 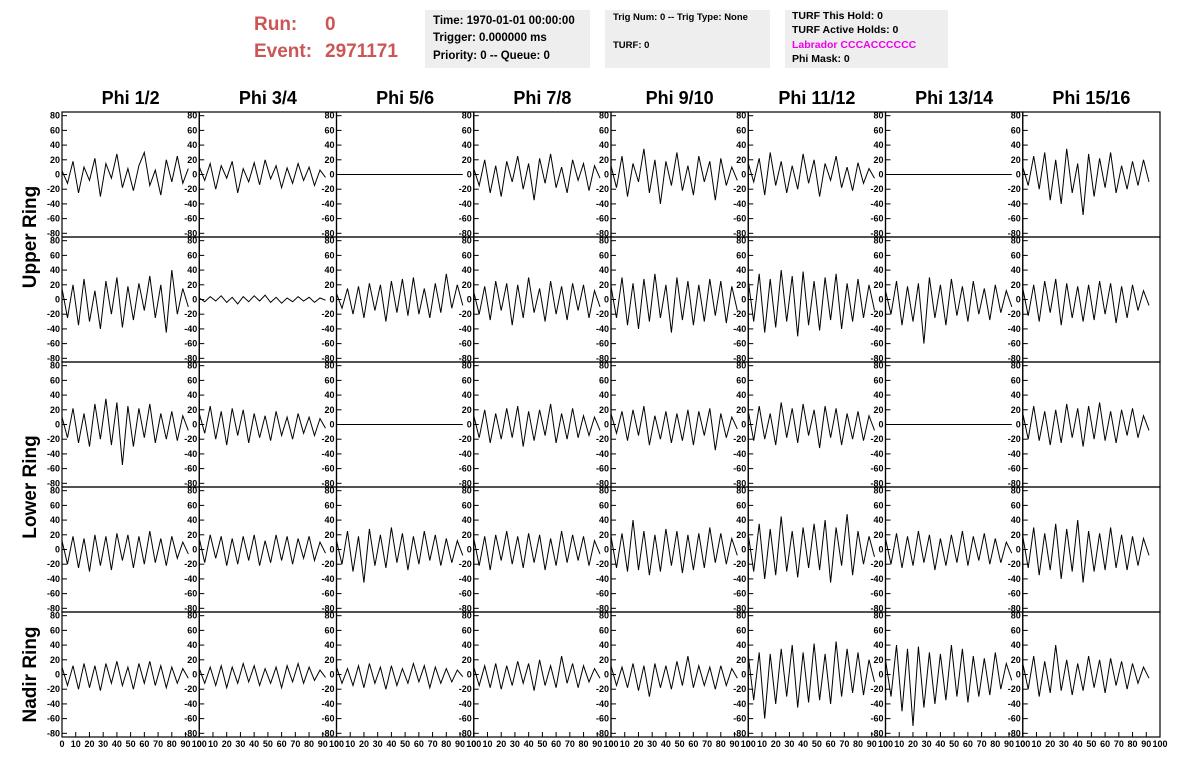 I want to click on x-tick-label: 30, so click(x=515, y=744).